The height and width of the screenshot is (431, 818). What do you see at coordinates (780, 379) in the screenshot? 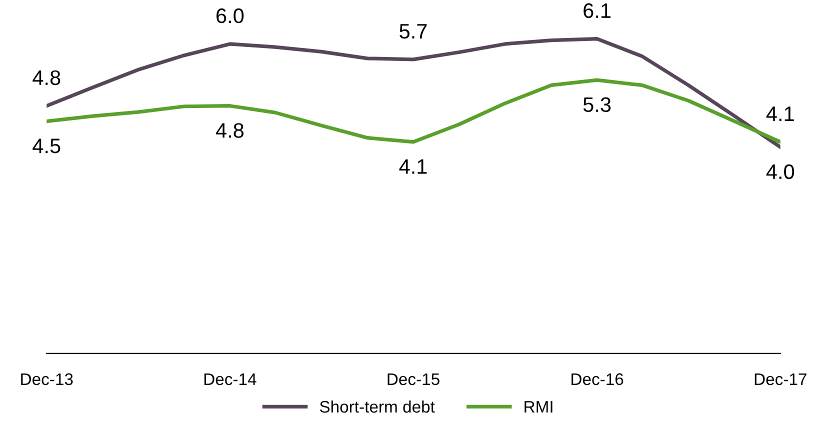
I see `x-tick-label: Dec-17` at bounding box center [780, 379].